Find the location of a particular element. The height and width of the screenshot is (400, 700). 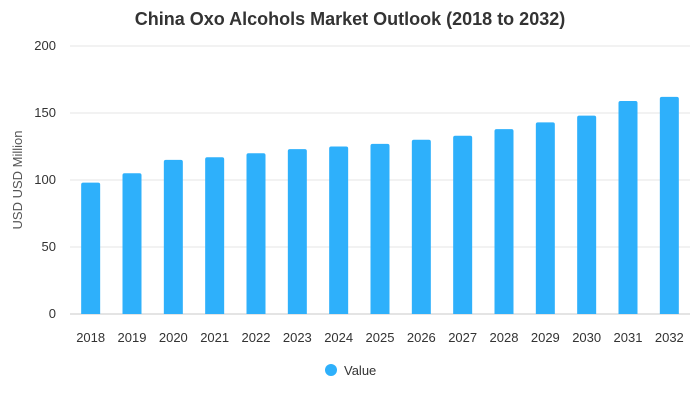

y-axis-ticks: 0 50 100 150 200 is located at coordinates (45, 179).